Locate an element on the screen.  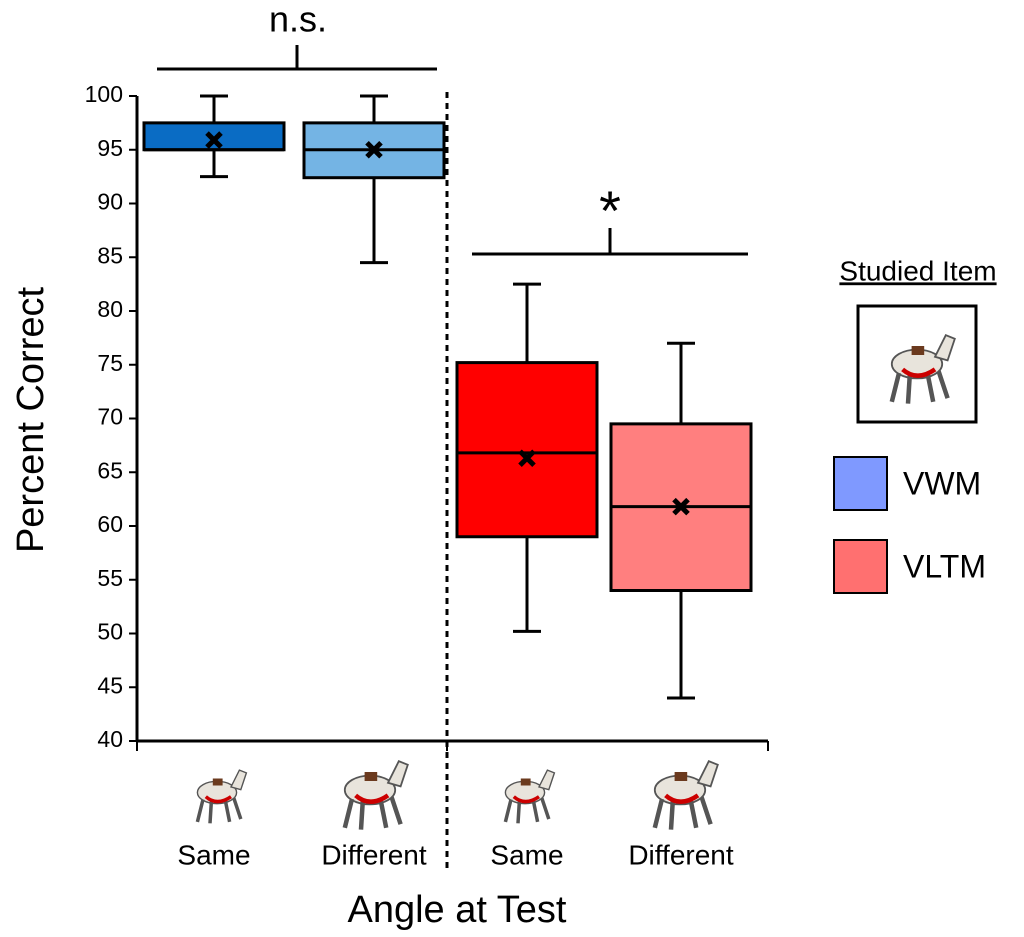
y-tick-label: 75 is located at coordinates (110, 363).